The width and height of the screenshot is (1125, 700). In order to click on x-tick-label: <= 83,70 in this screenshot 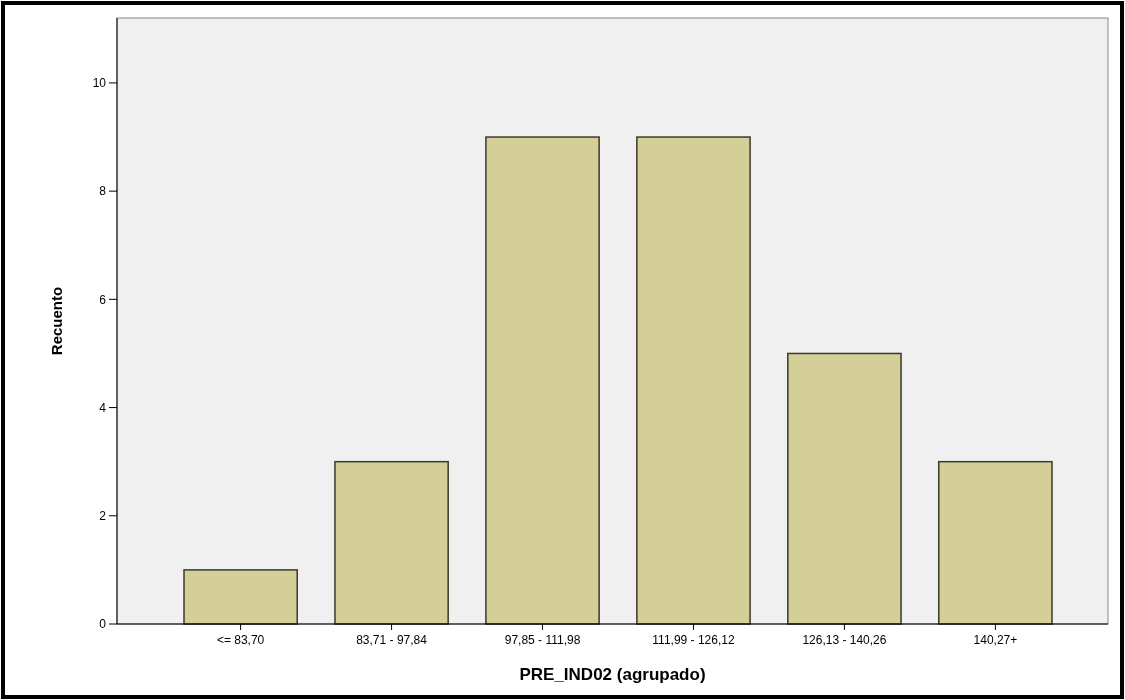, I will do `click(240, 640)`.